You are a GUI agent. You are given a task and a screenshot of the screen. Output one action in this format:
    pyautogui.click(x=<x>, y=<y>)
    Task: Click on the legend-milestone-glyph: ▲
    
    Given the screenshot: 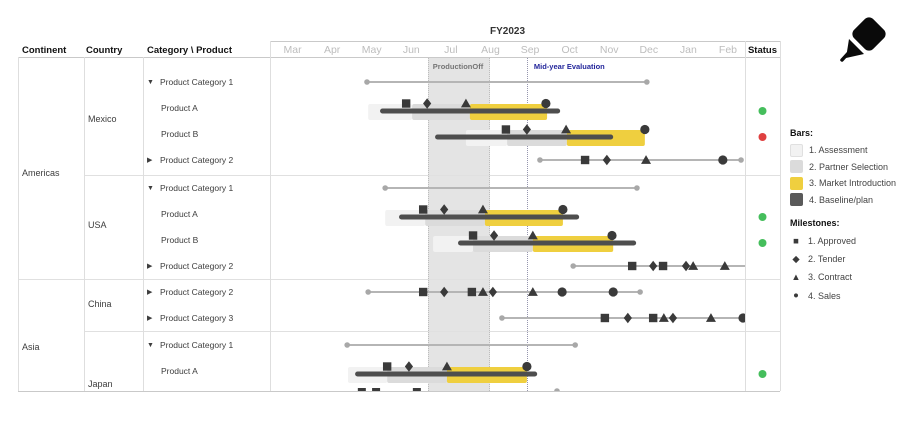 What is the action you would take?
    pyautogui.click(x=796, y=277)
    